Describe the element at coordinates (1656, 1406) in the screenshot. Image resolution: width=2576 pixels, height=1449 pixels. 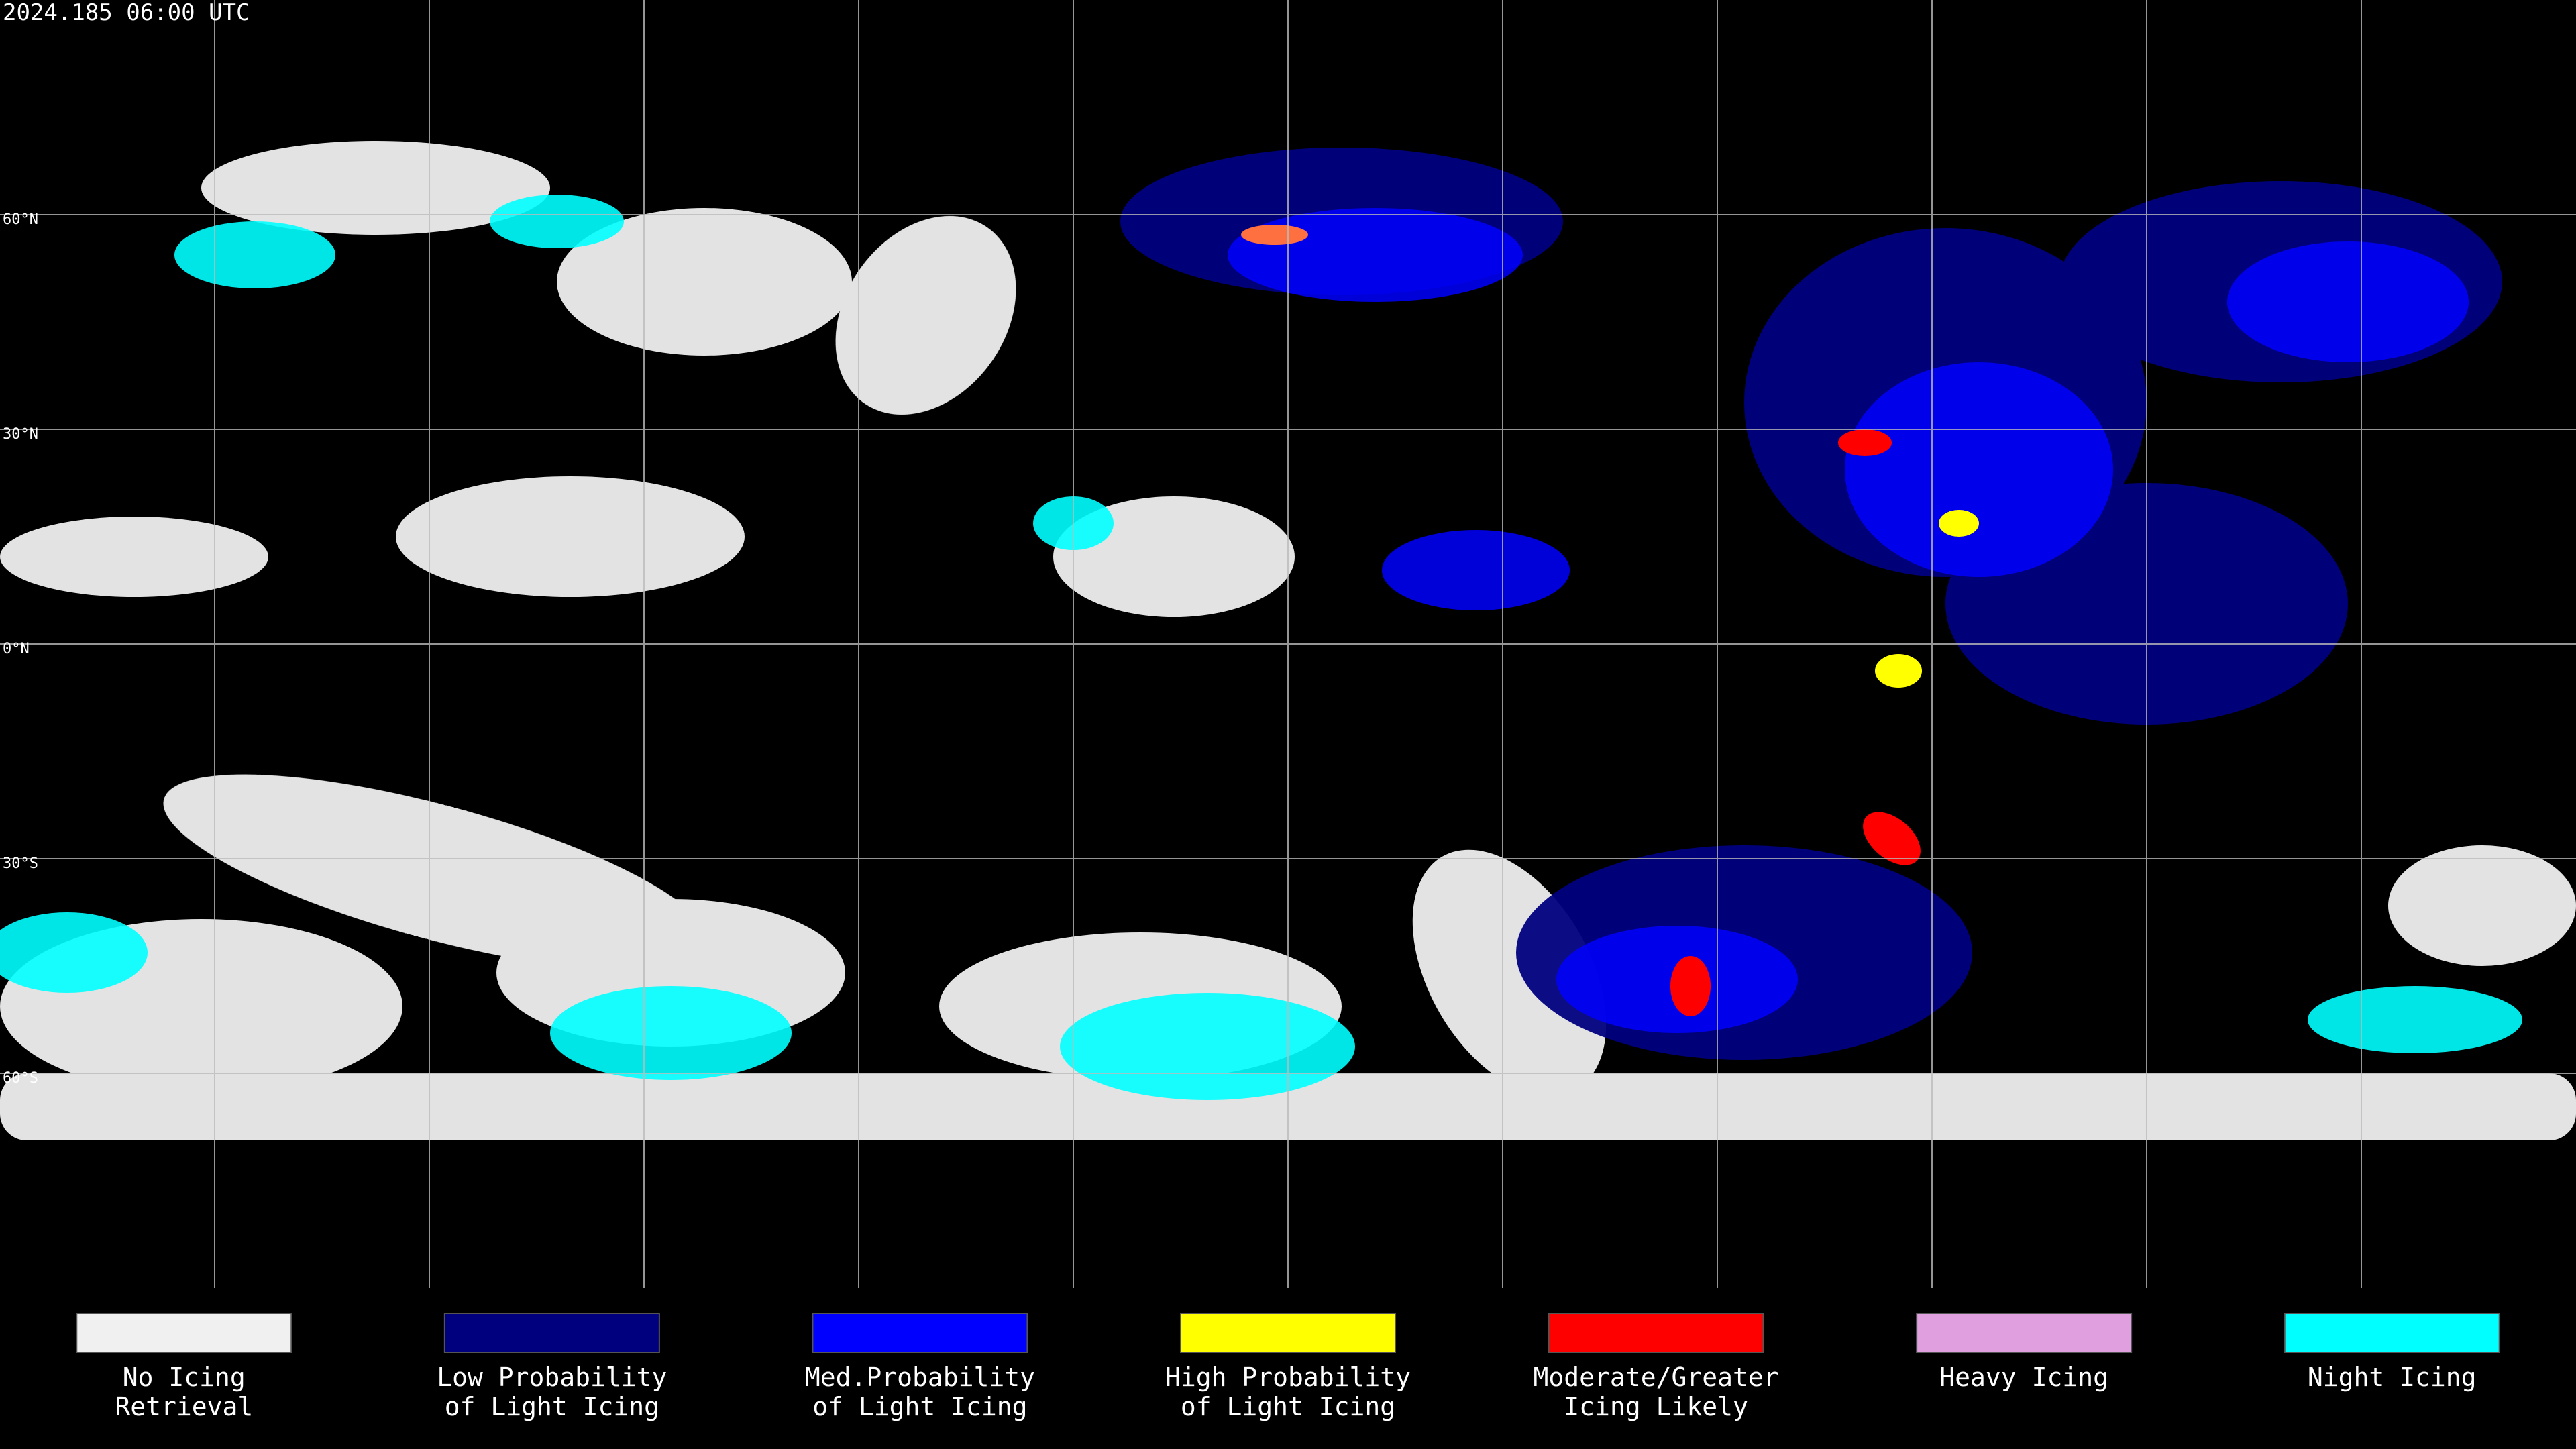
I see `legend-label: Icing Likely` at that location.